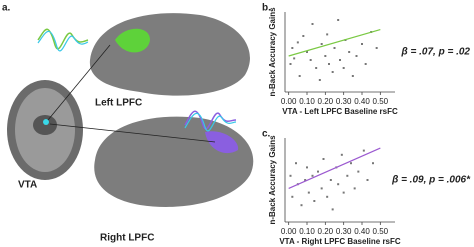 The image size is (474, 247). I want to click on panel-label: a., so click(6, 8).